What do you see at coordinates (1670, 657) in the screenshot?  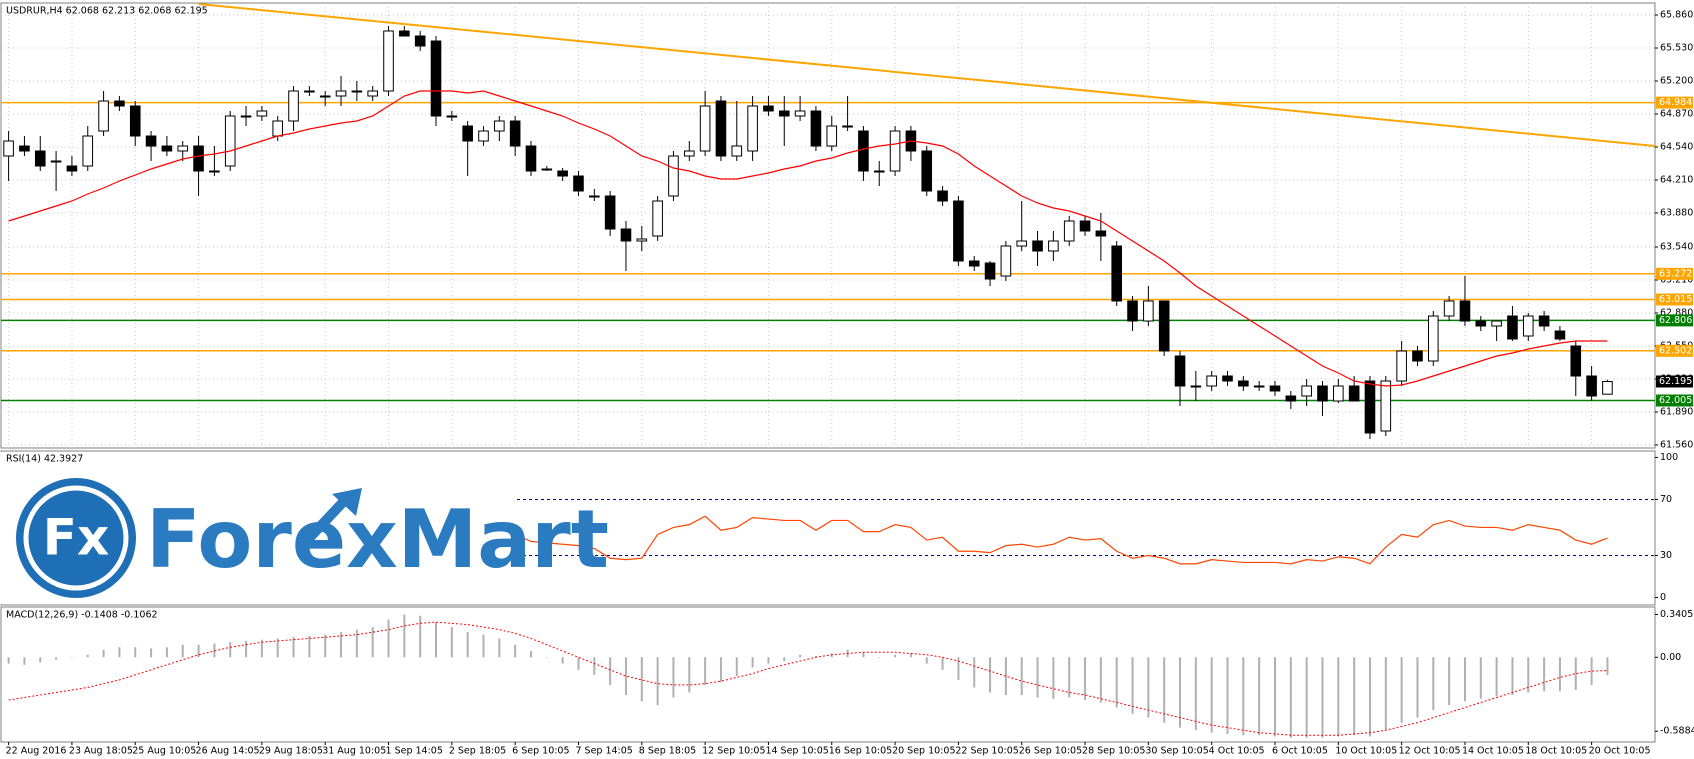 I see `y-tick-label: 0.00` at bounding box center [1670, 657].